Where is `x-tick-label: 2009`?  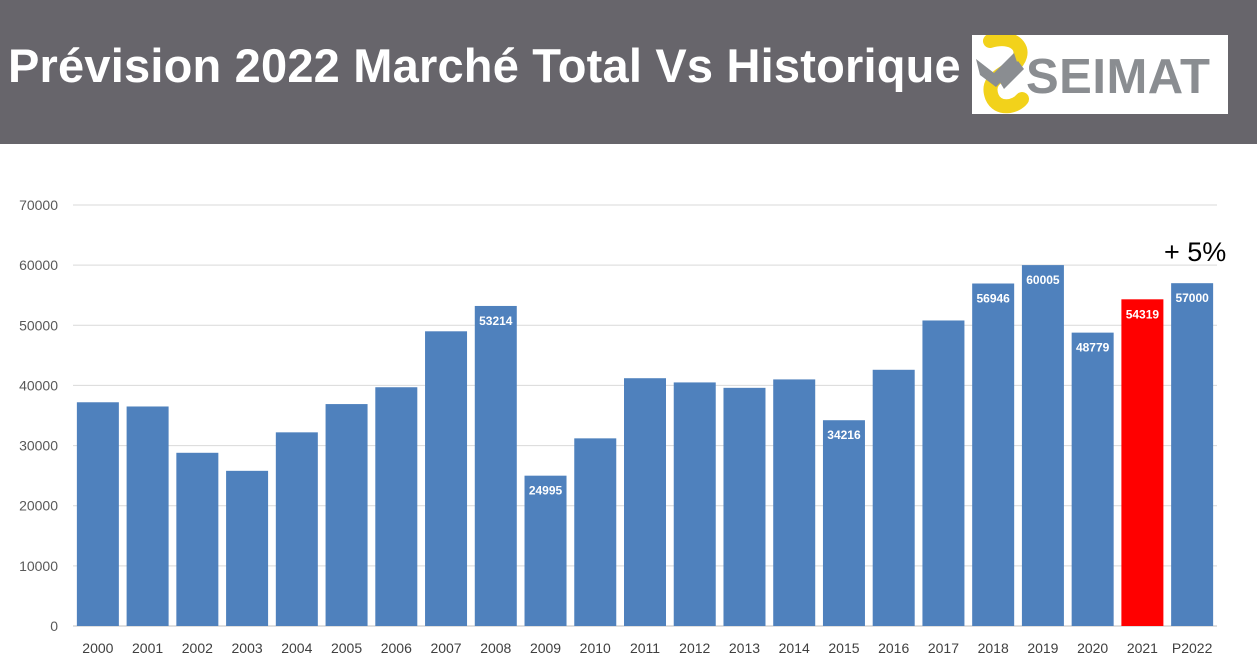 x-tick-label: 2009 is located at coordinates (545, 648).